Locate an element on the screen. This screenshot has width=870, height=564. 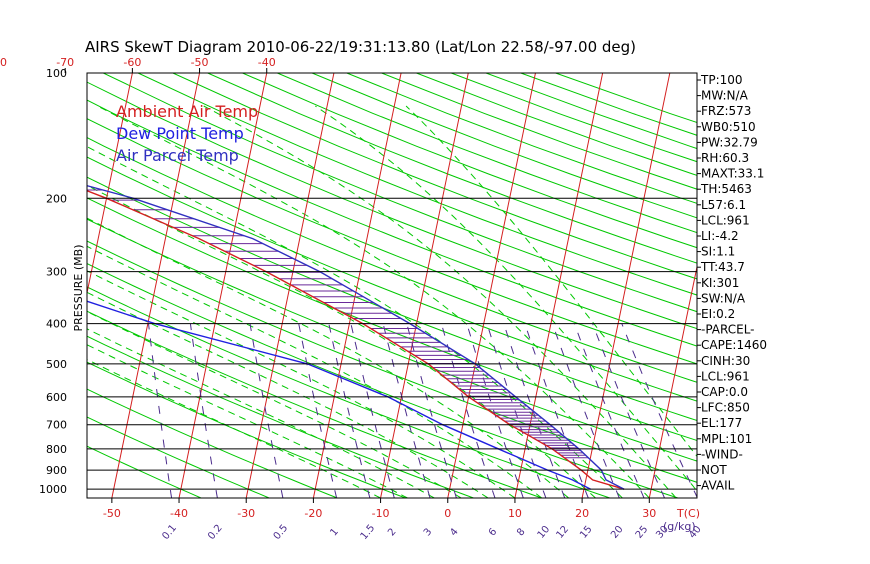
bottom-tick-label: 30 is located at coordinates (649, 513).